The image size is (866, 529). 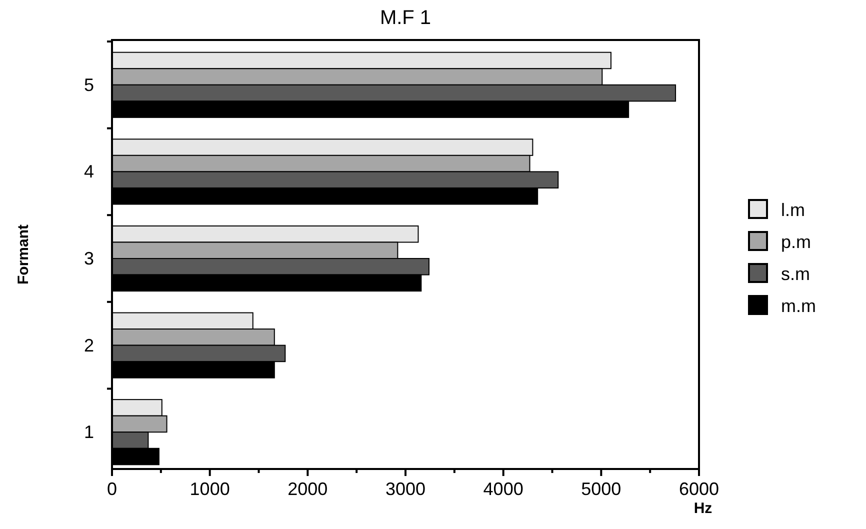 I want to click on y-tick-label: 1, so click(x=89, y=432).